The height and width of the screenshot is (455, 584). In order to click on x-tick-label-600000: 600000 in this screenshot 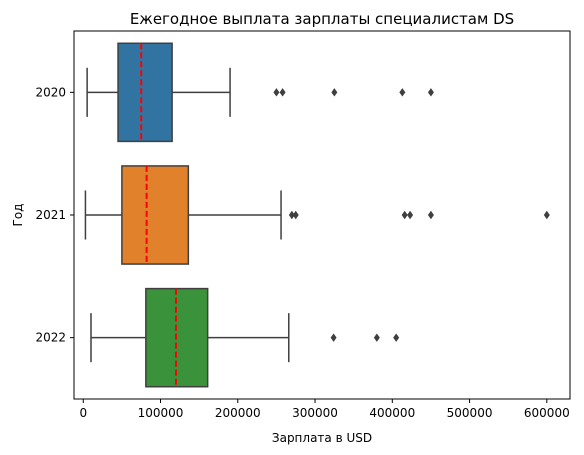, I will do `click(547, 413)`.